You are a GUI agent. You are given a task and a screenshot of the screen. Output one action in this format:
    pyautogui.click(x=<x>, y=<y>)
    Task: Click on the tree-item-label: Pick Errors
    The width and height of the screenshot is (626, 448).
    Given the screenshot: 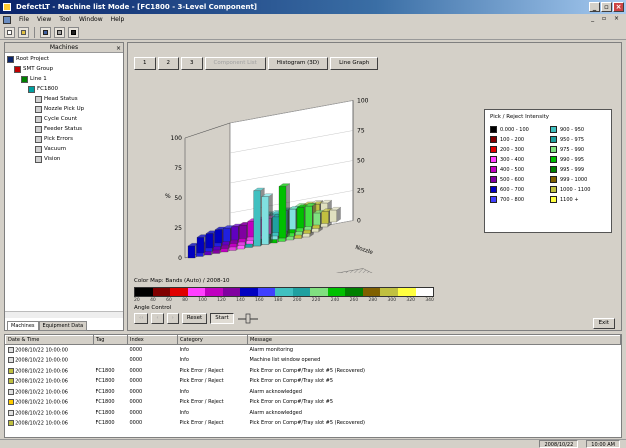 What is the action you would take?
    pyautogui.click(x=58, y=139)
    